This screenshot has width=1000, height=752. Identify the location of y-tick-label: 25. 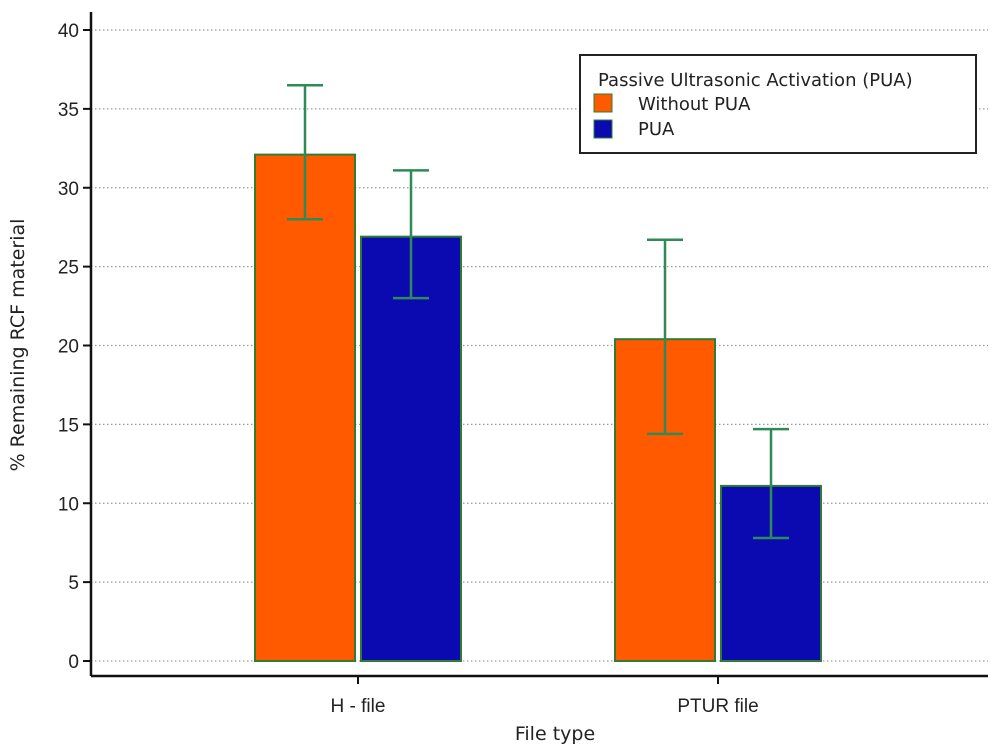
(68, 268).